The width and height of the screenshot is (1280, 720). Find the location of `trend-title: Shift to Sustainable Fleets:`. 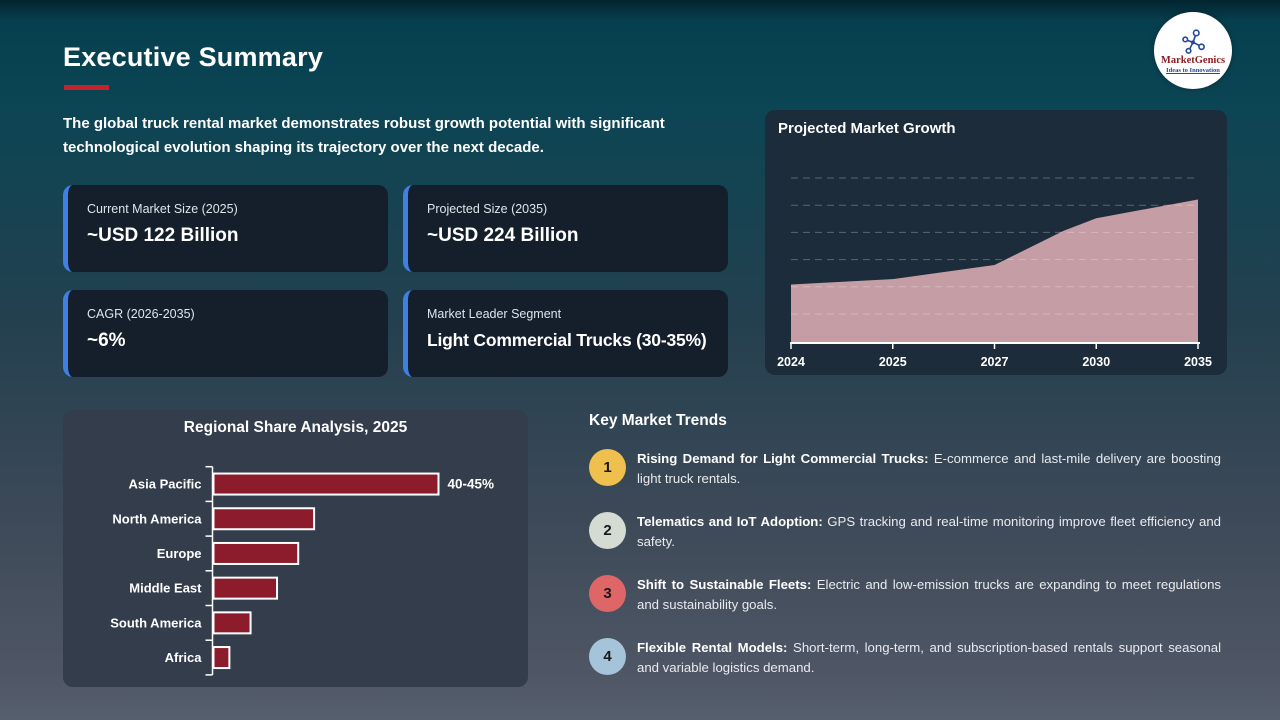

trend-title: Shift to Sustainable Fleets: is located at coordinates (724, 584).